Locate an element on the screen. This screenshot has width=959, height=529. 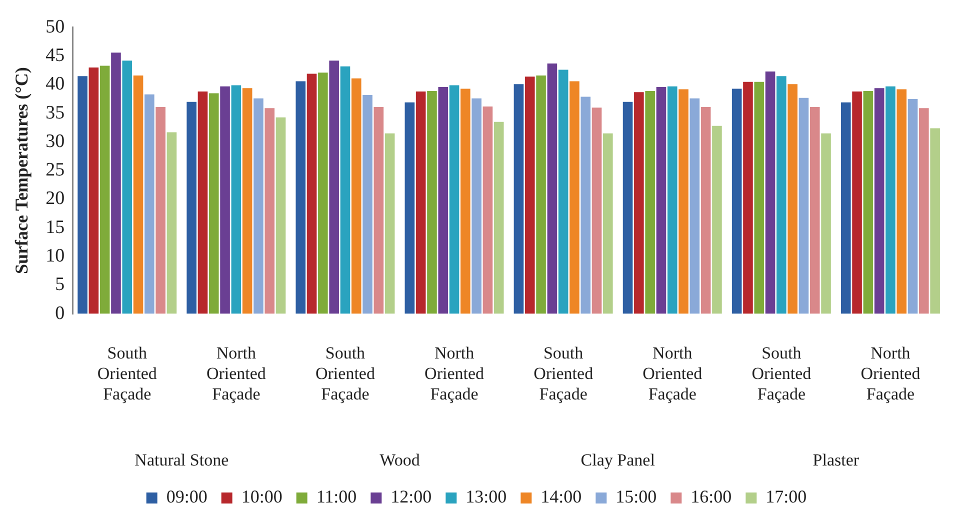
legend-label: 12:00 is located at coordinates (411, 496).